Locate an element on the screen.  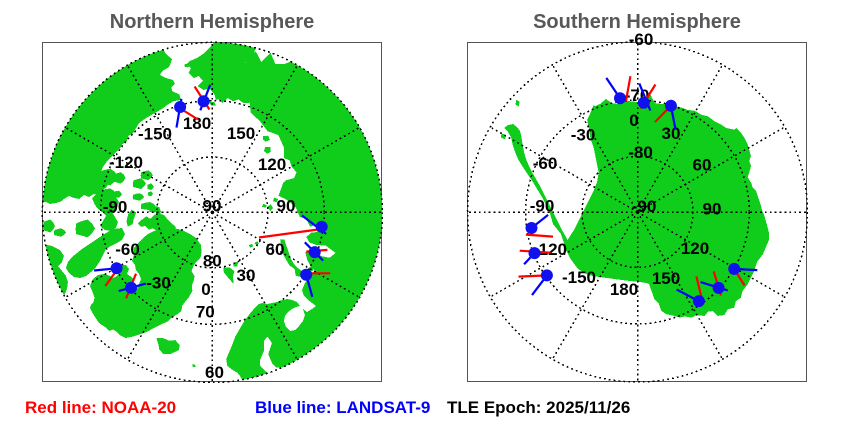
svg-text: 70 is located at coordinates (205, 312).